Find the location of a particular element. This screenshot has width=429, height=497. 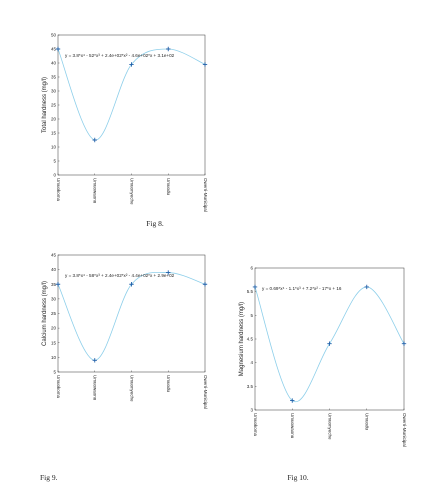

y-tick-label: 3.5 is located at coordinates (250, 386).